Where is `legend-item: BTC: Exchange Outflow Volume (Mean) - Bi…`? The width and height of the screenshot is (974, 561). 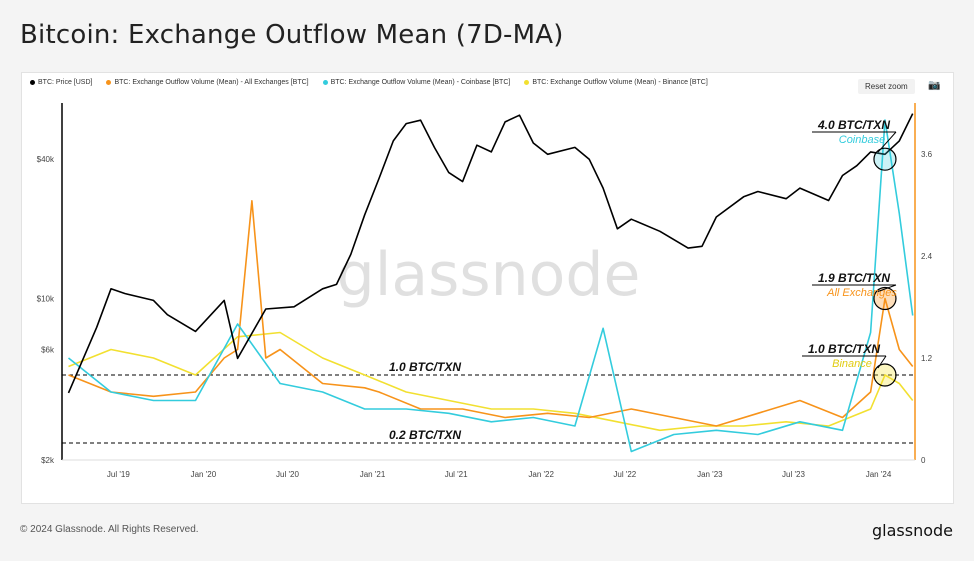 legend-item: BTC: Exchange Outflow Volume (Mean) - Bi… is located at coordinates (616, 82).